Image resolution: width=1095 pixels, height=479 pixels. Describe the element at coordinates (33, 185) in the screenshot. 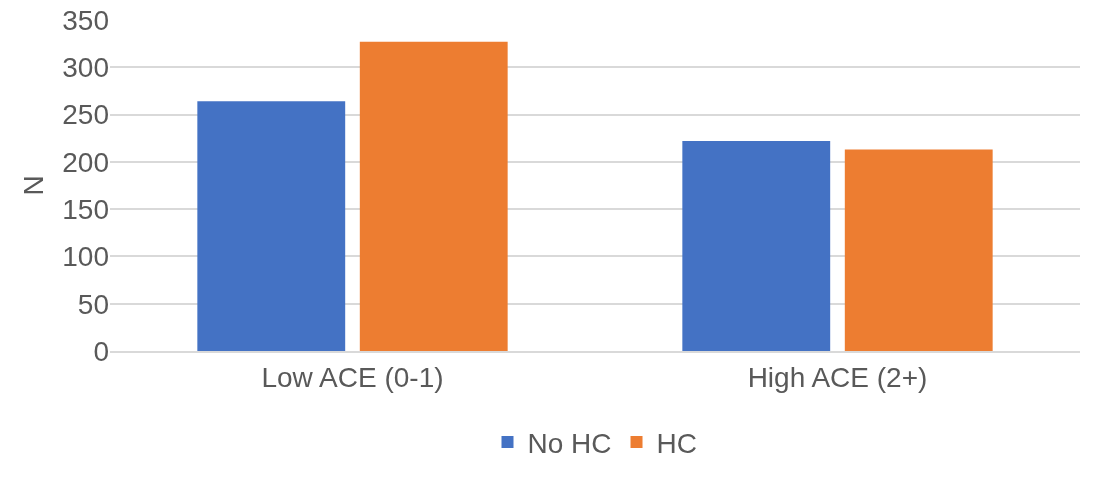

I see `y-axis-title: N` at that location.